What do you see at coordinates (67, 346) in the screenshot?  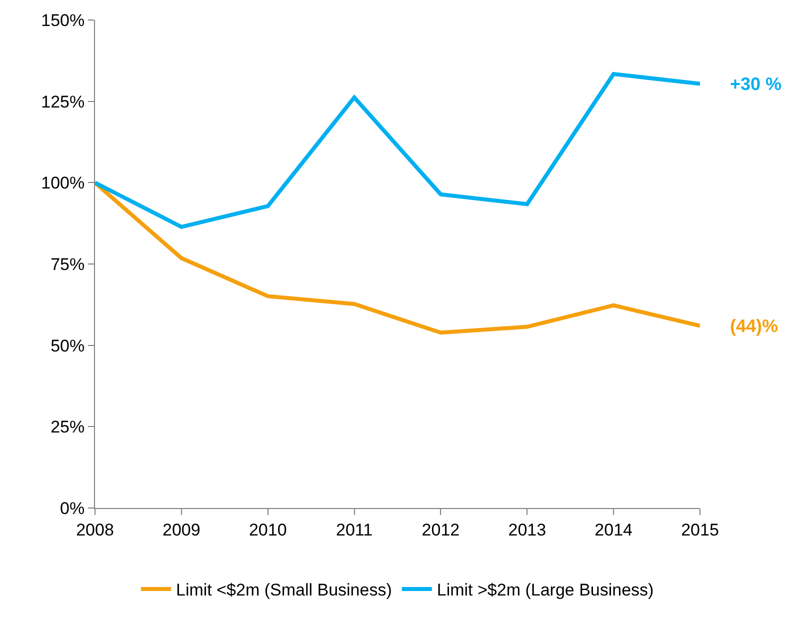 I see `y-tick-label: 50%` at bounding box center [67, 346].